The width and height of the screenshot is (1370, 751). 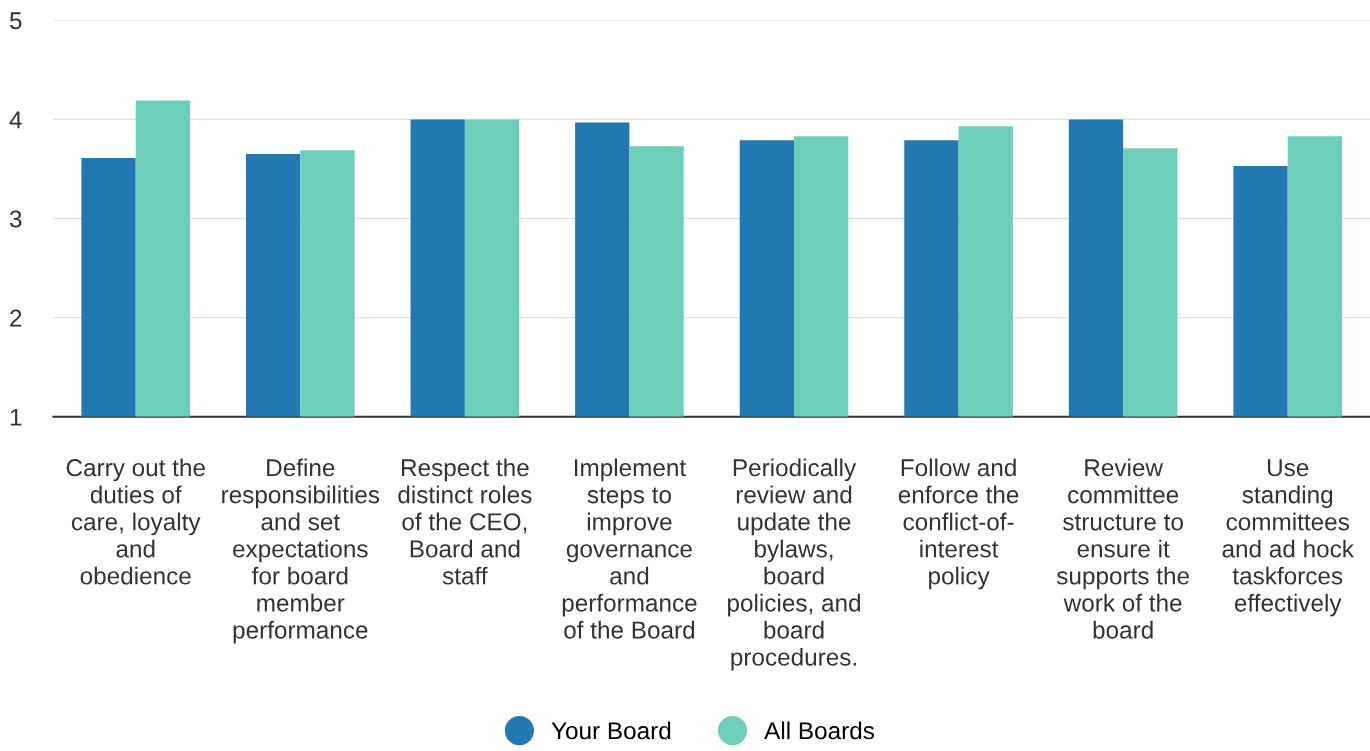 I want to click on y-tick-label: 2, so click(x=16, y=318).